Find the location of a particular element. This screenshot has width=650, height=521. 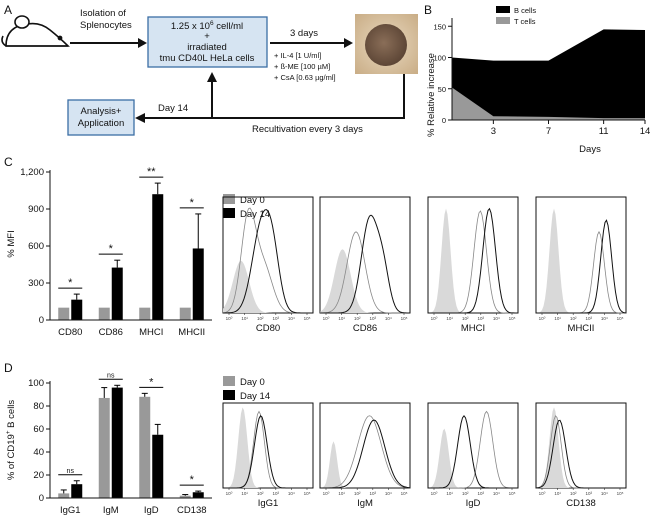

legend-c-day0-label: Day 0 is located at coordinates (252, 200).